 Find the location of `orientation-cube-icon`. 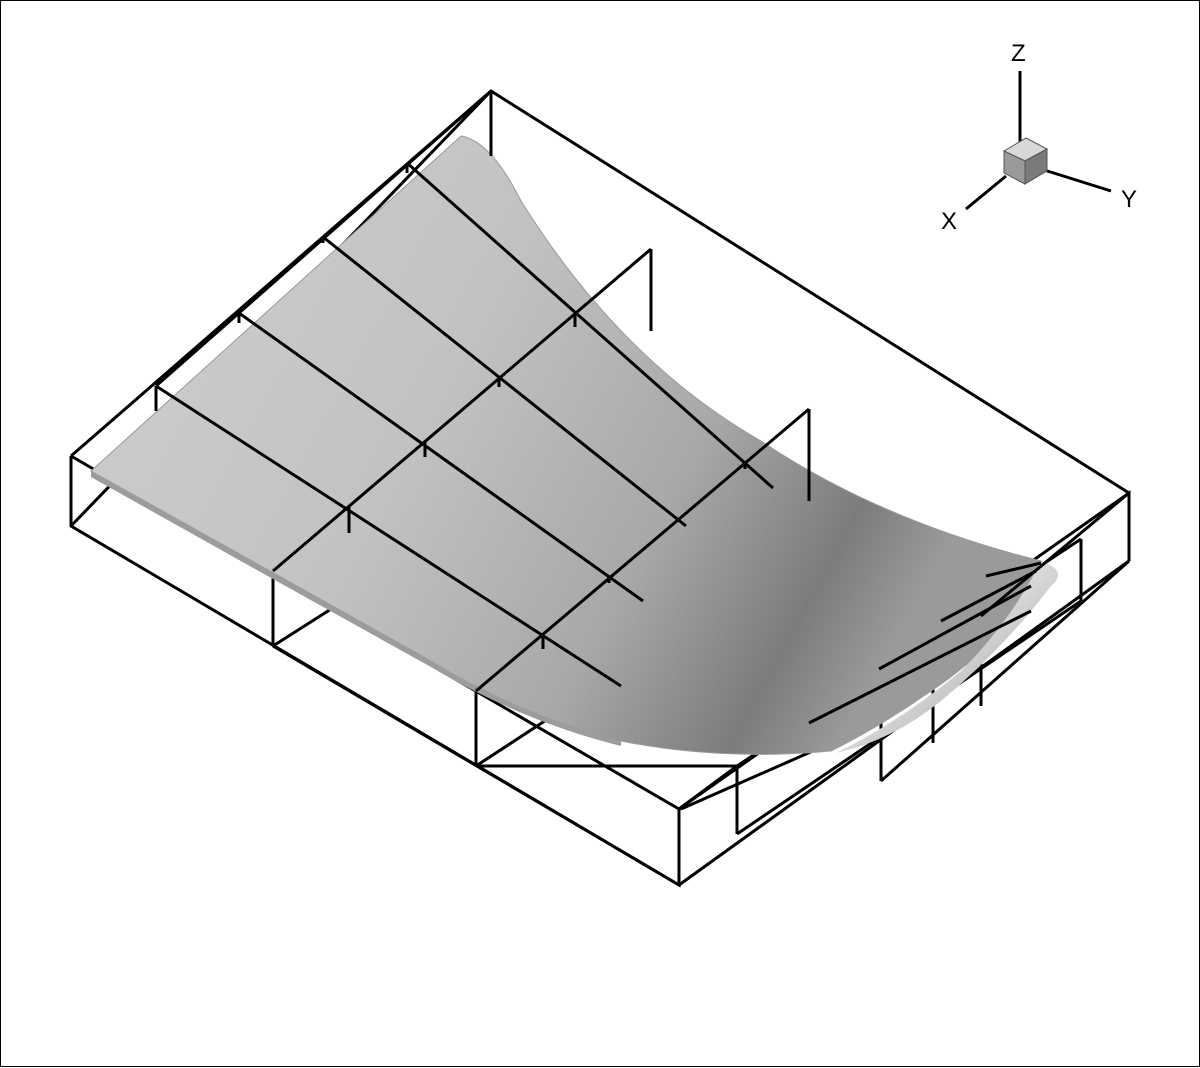

orientation-cube-icon is located at coordinates (1025, 161).